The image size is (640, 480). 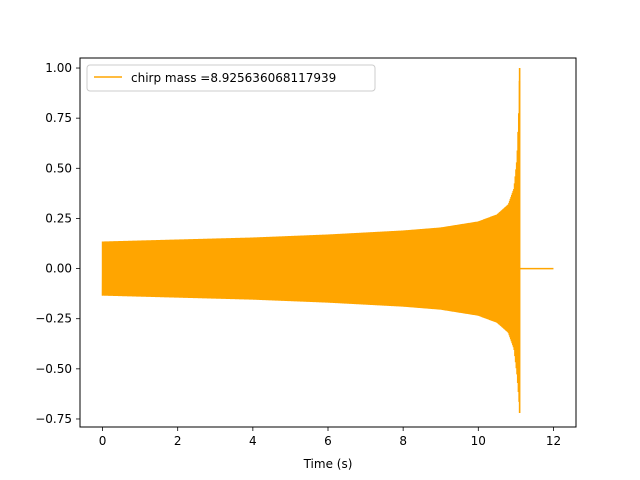 What do you see at coordinates (178, 441) in the screenshot?
I see `x-tick-label: 2` at bounding box center [178, 441].